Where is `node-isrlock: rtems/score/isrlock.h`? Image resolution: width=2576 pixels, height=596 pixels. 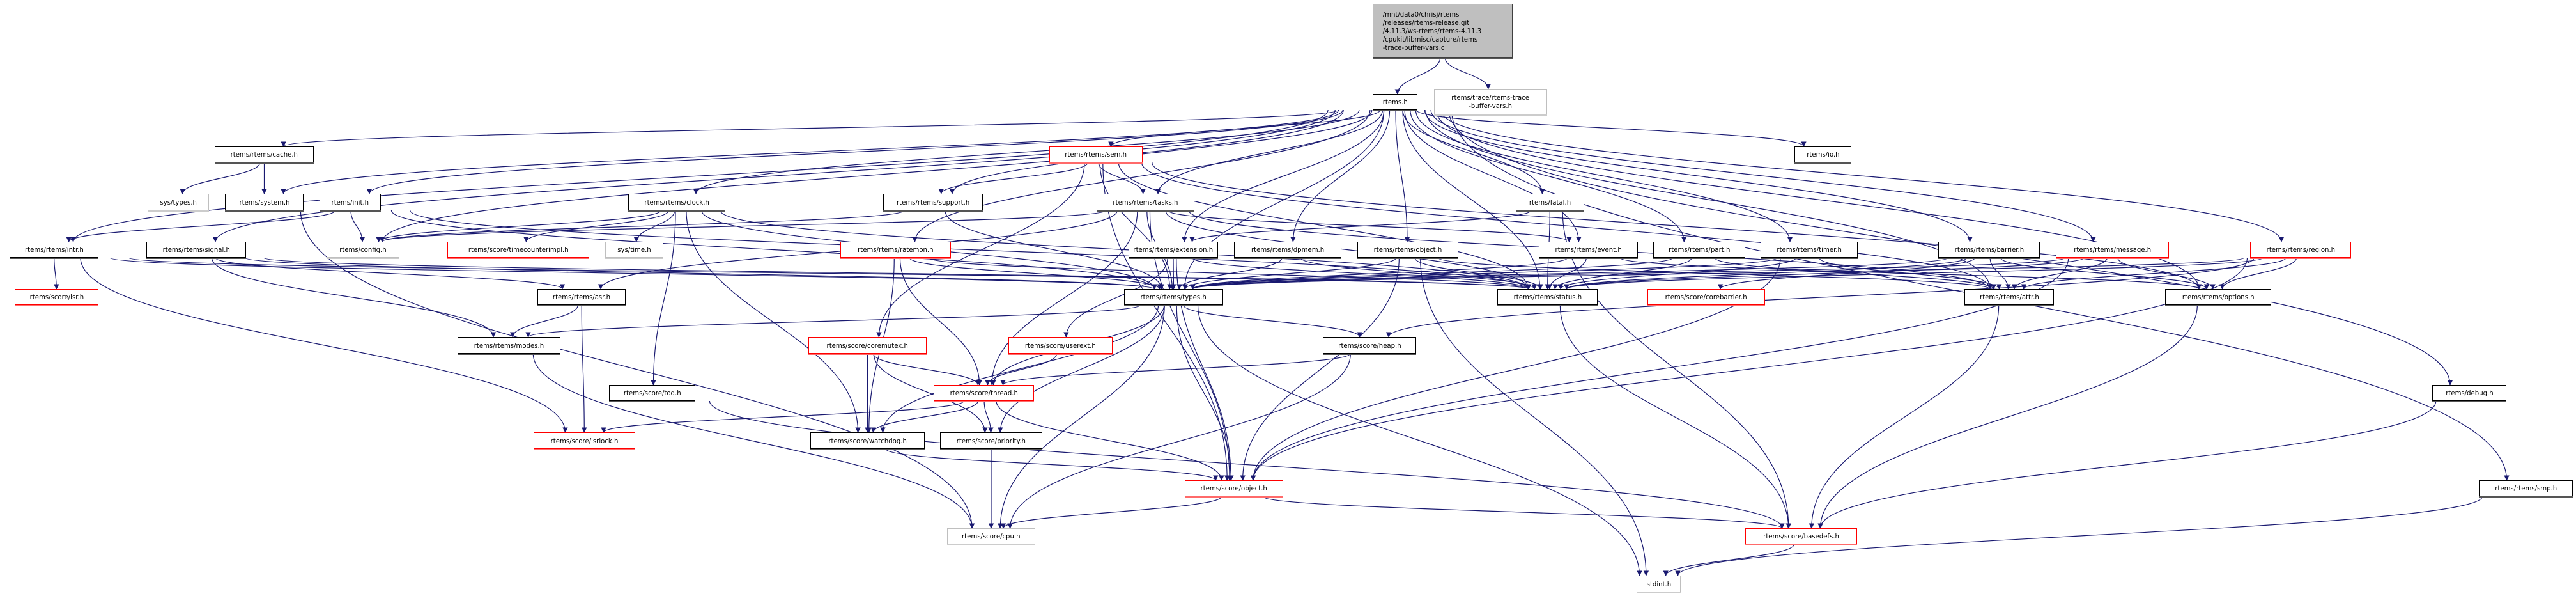
node-isrlock: rtems/score/isrlock.h is located at coordinates (584, 440).